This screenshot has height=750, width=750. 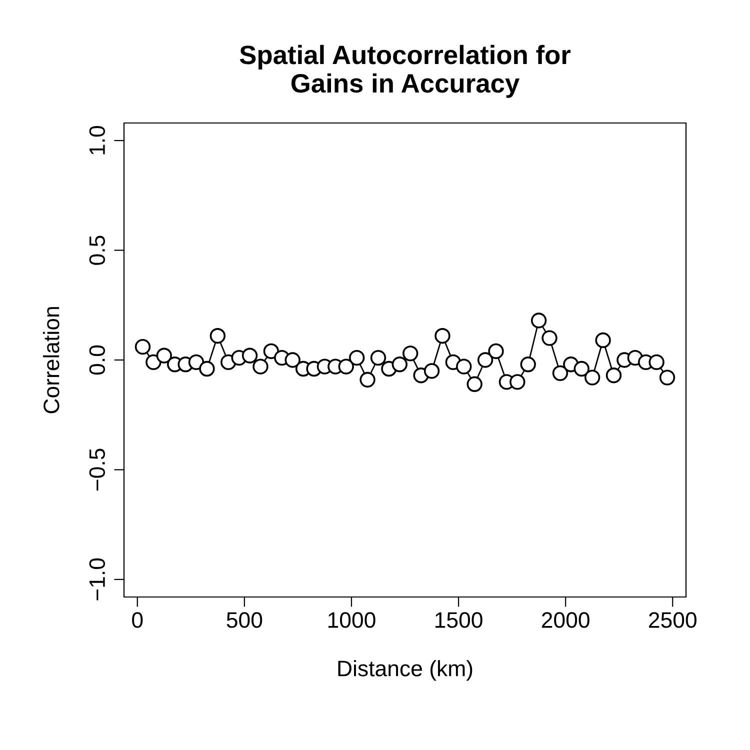 I want to click on y-tick-label: 1.0, so click(x=97, y=140).